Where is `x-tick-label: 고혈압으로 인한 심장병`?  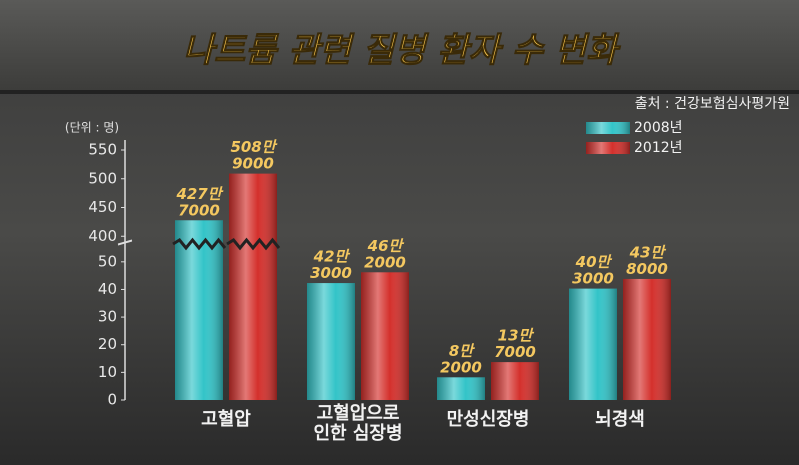
x-tick-label: 고혈압으로 인한 심장병 is located at coordinates (357, 423).